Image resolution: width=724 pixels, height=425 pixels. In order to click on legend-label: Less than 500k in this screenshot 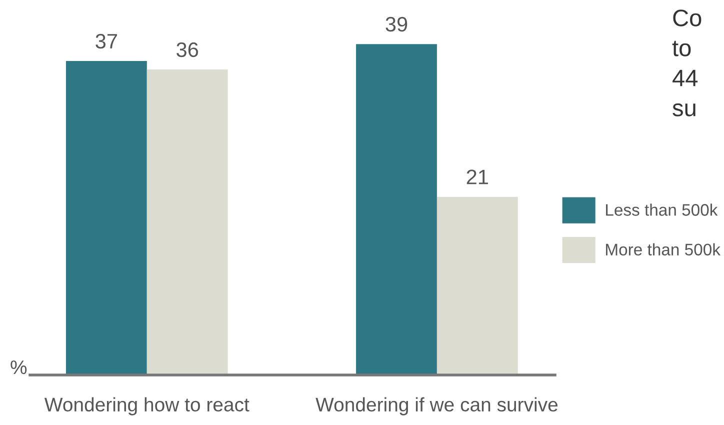, I will do `click(662, 210)`.